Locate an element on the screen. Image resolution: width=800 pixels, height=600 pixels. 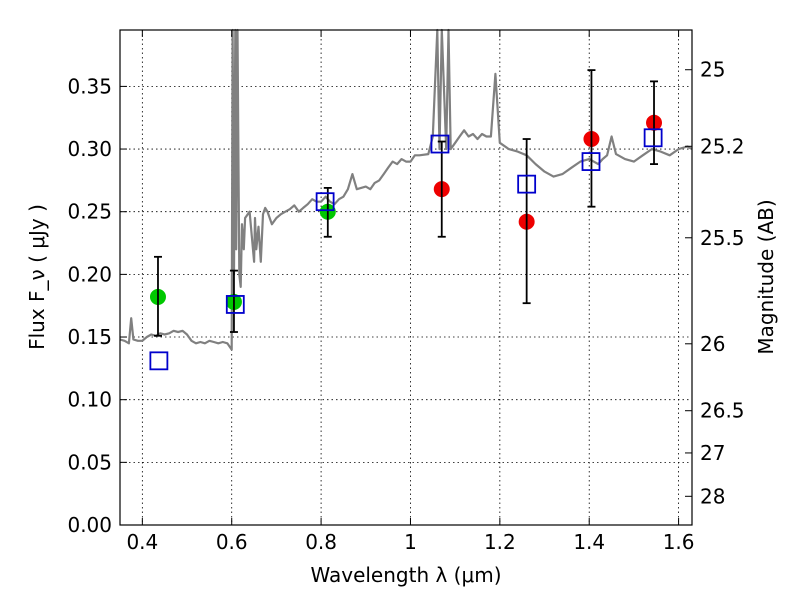
x-axis-title: Wavelength λ (μm) is located at coordinates (405, 575).